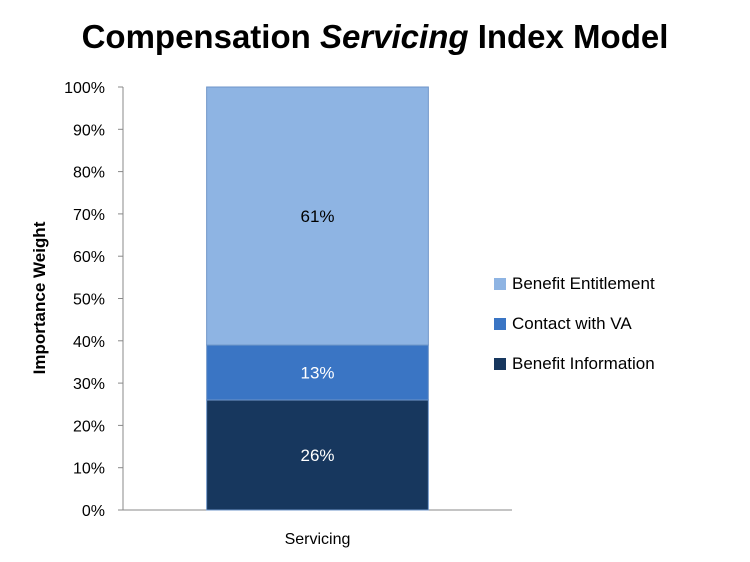  I want to click on legend-swatch-benefit-information, so click(500, 364).